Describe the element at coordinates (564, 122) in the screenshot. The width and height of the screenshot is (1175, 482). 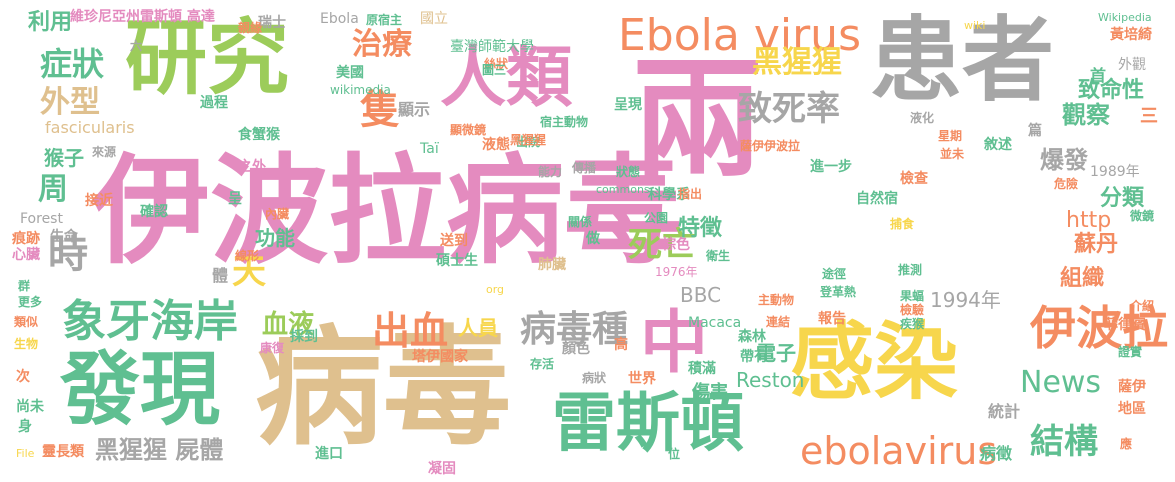
I see `word-reservoir-host: 宿主動物` at that location.